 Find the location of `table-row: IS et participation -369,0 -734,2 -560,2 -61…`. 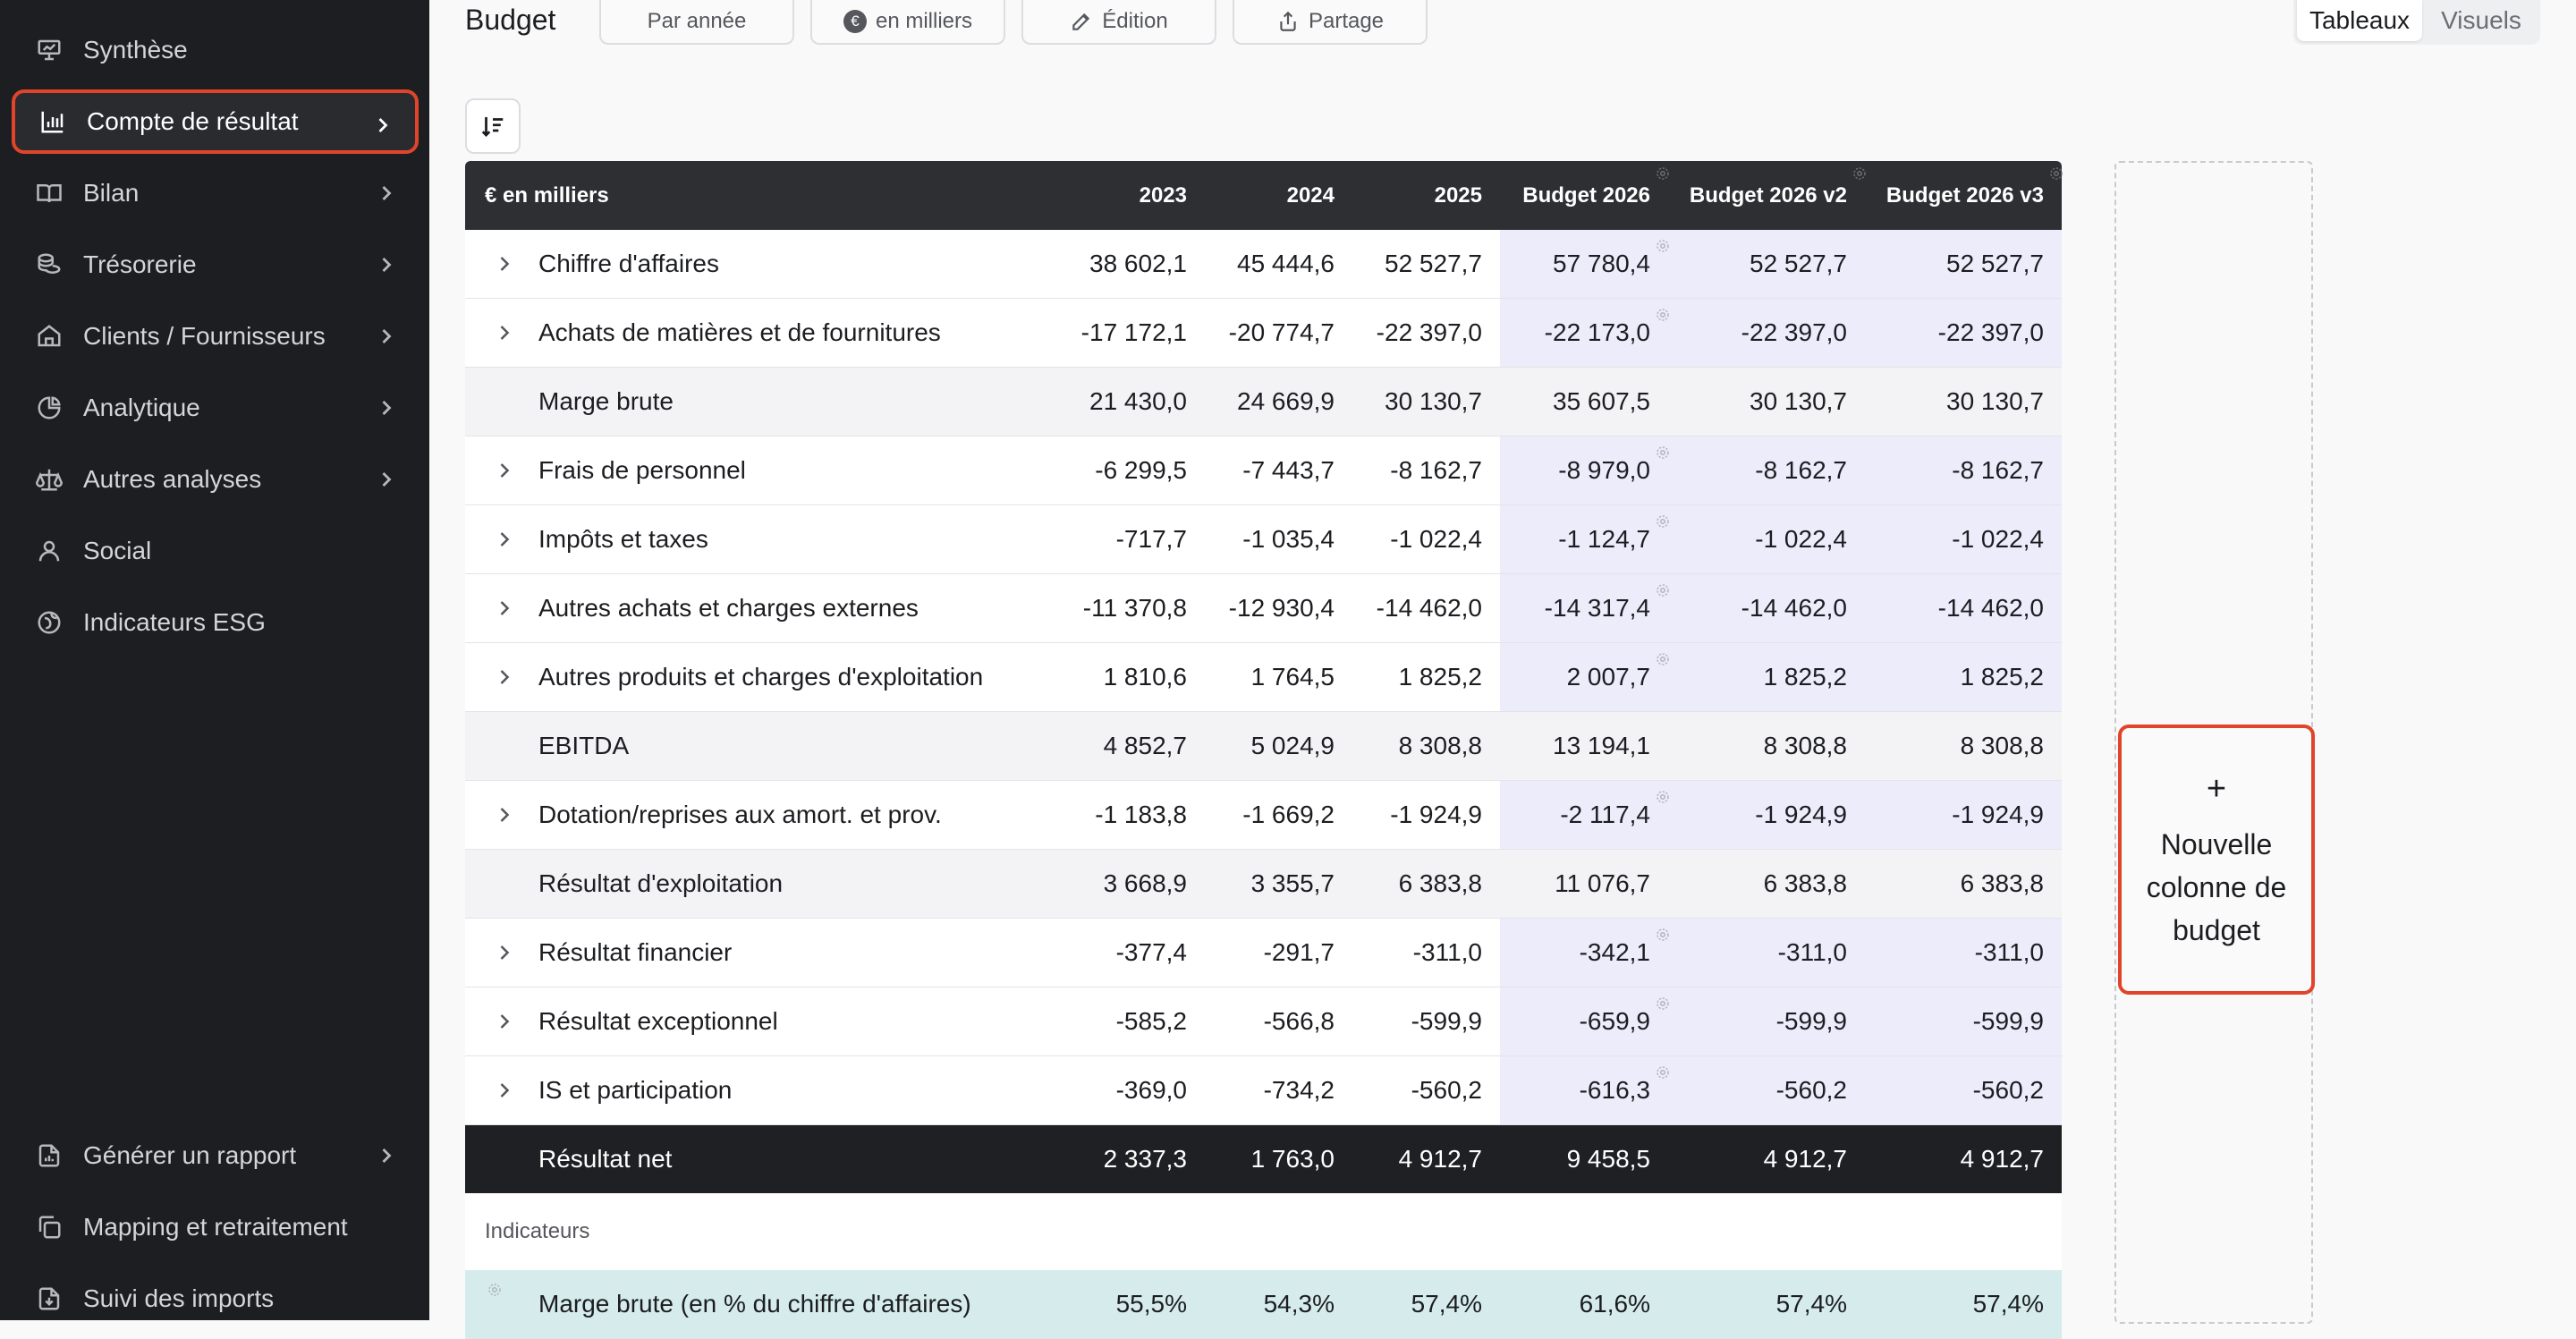

table-row: IS et participation -369,0 -734,2 -560,2 -61… is located at coordinates (1263, 1090).